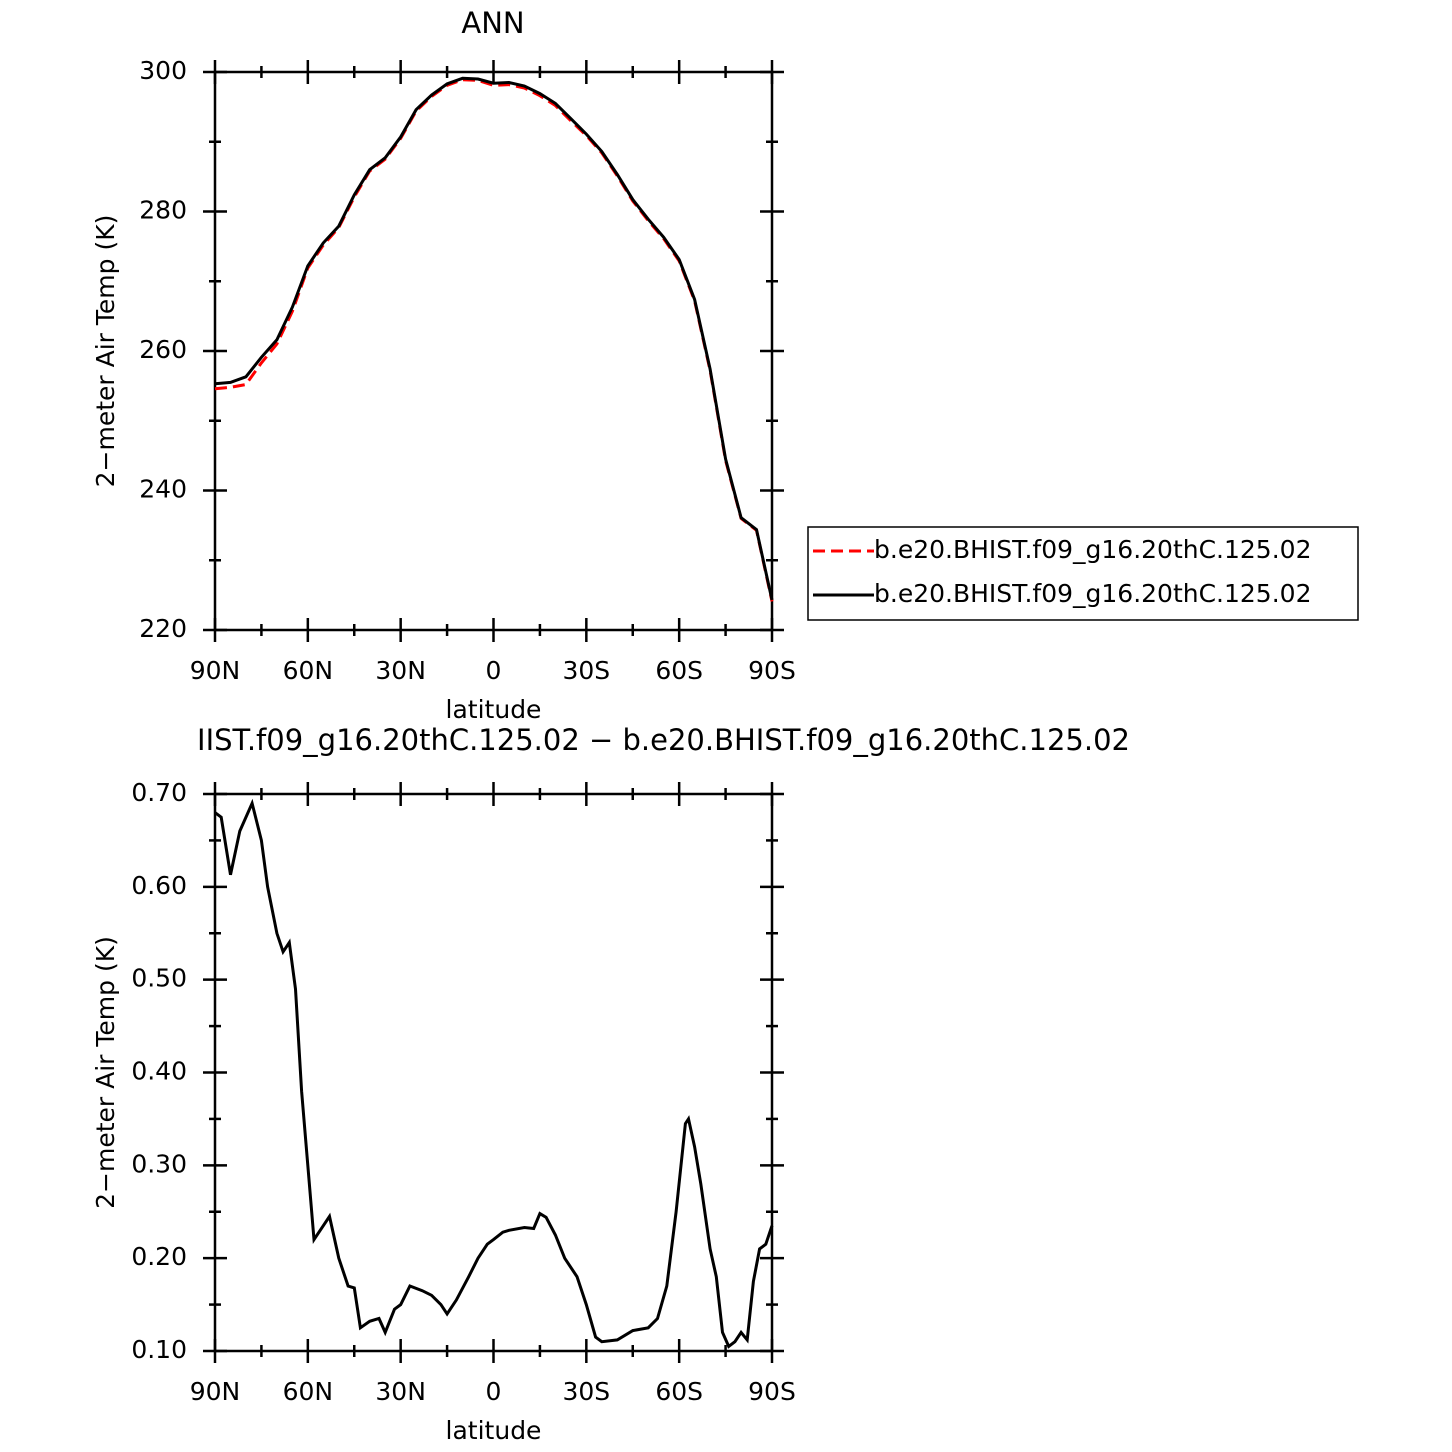  What do you see at coordinates (159, 1163) in the screenshot?
I see `y-tick-label: 0.30` at bounding box center [159, 1163].